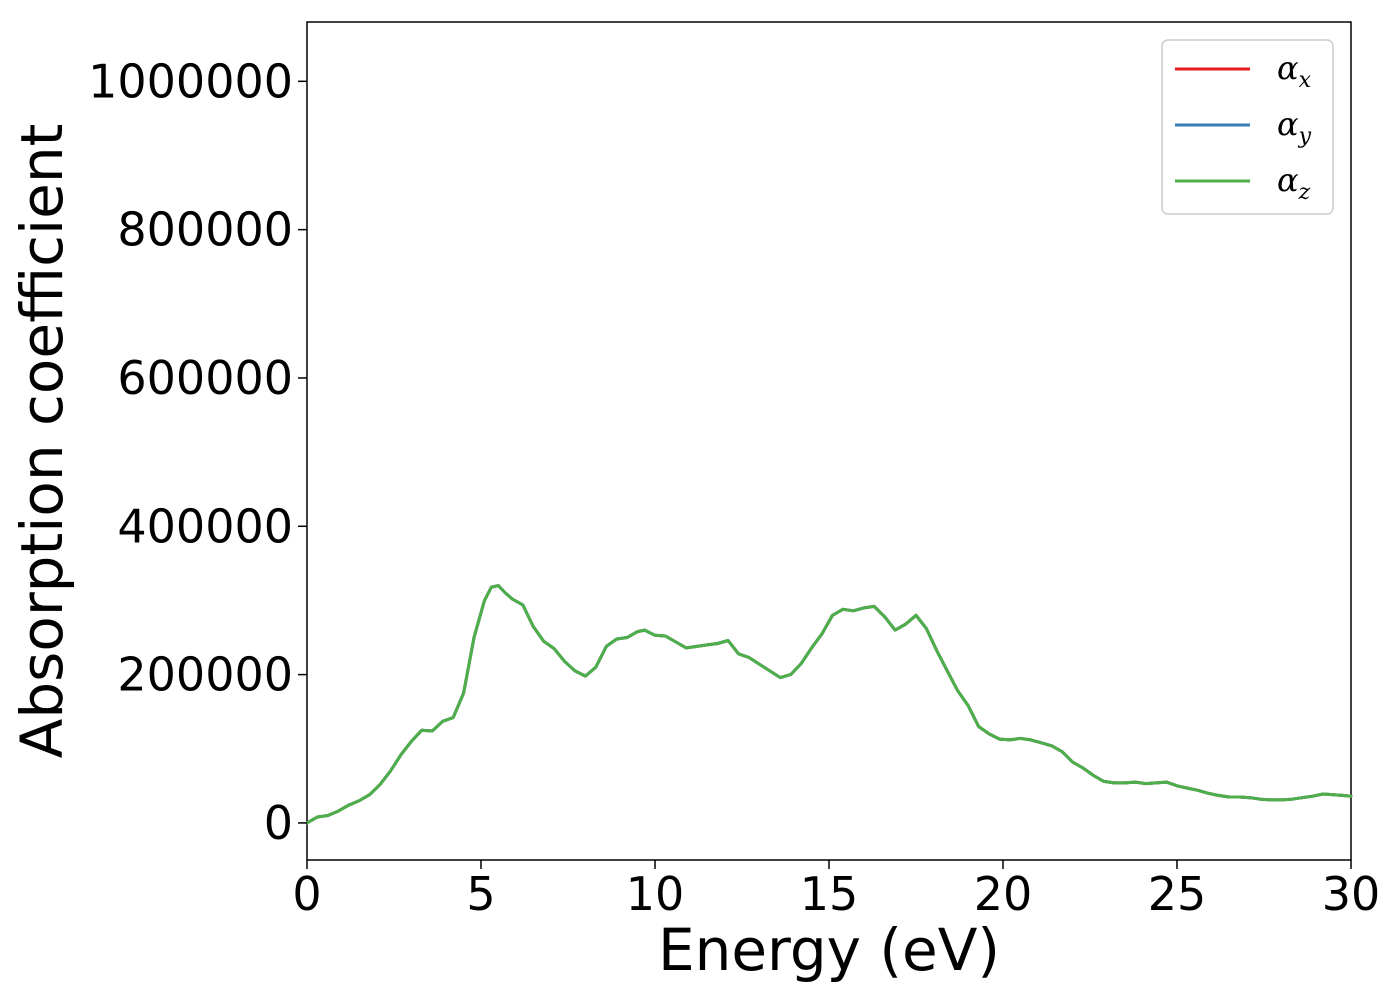  What do you see at coordinates (306, 894) in the screenshot?
I see `x-tick-label: 0` at bounding box center [306, 894].